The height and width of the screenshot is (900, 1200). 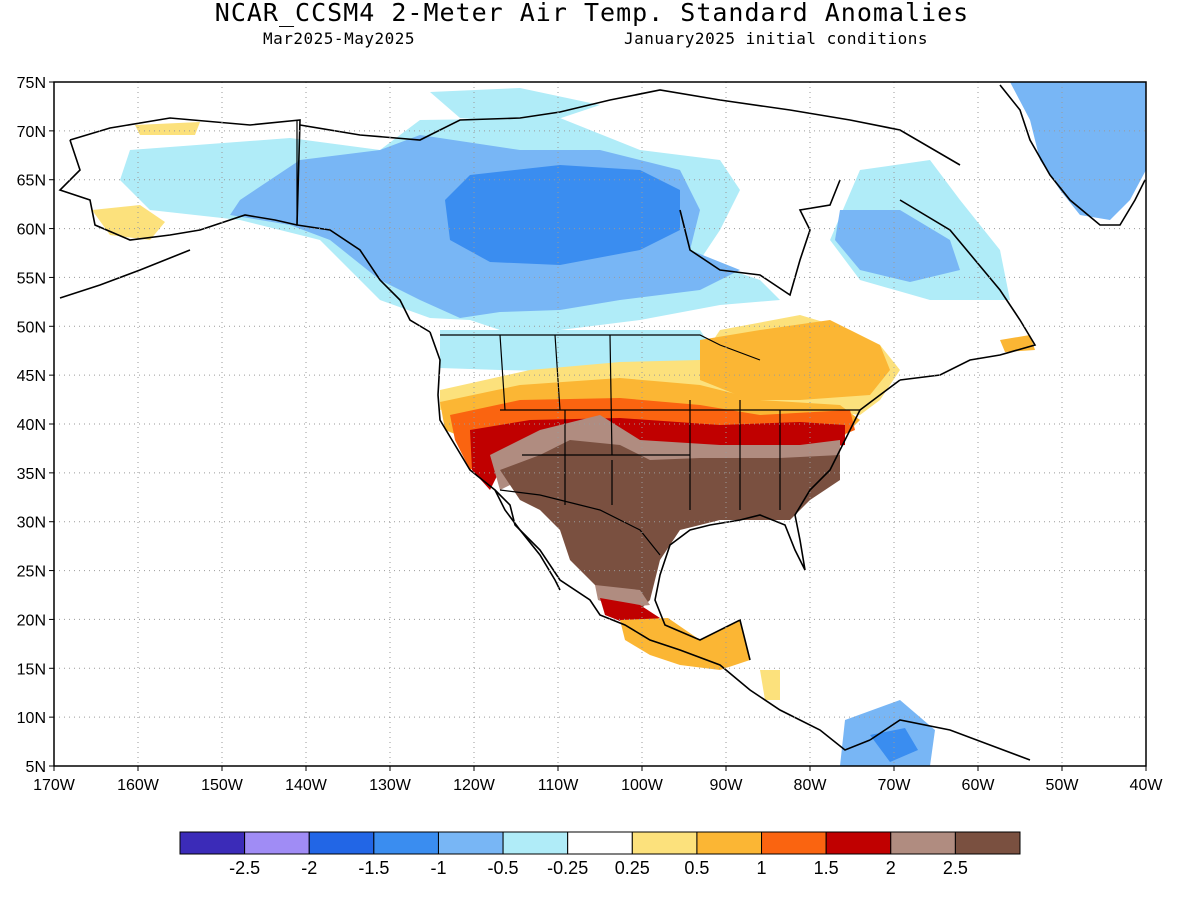 I want to click on latitude-label: 75N, so click(x=31, y=83).